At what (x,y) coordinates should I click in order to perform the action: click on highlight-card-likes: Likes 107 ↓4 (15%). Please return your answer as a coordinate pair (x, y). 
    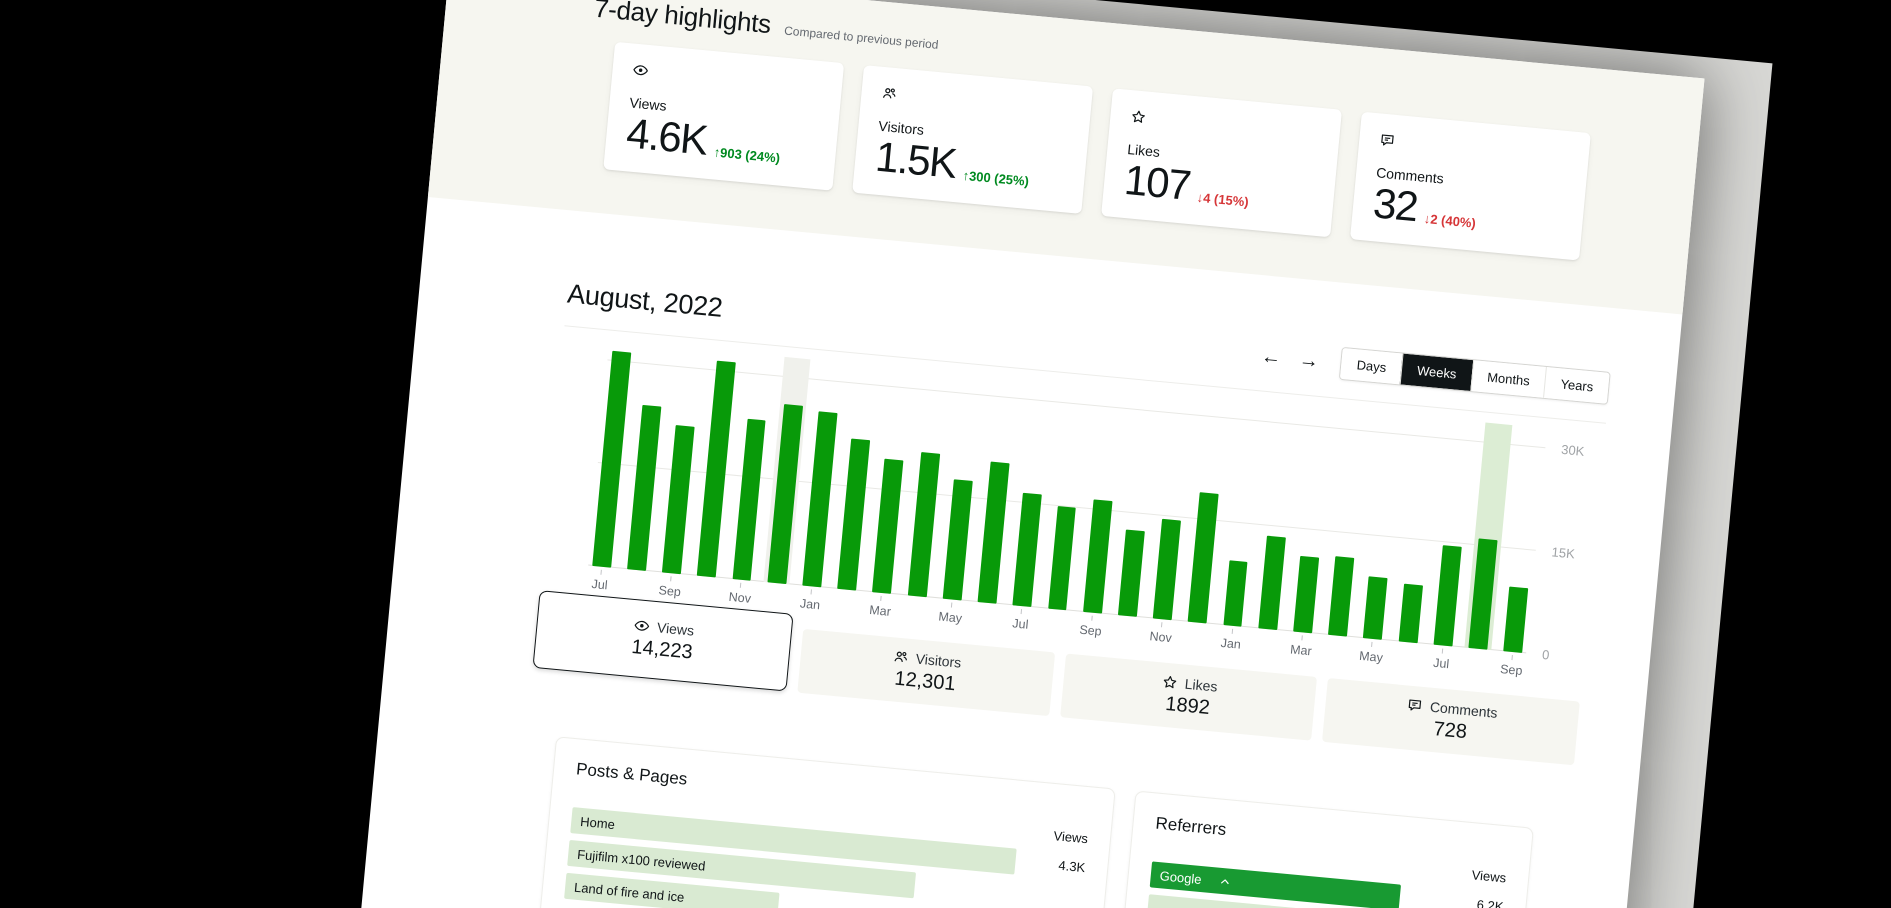
    Looking at the image, I should click on (1222, 163).